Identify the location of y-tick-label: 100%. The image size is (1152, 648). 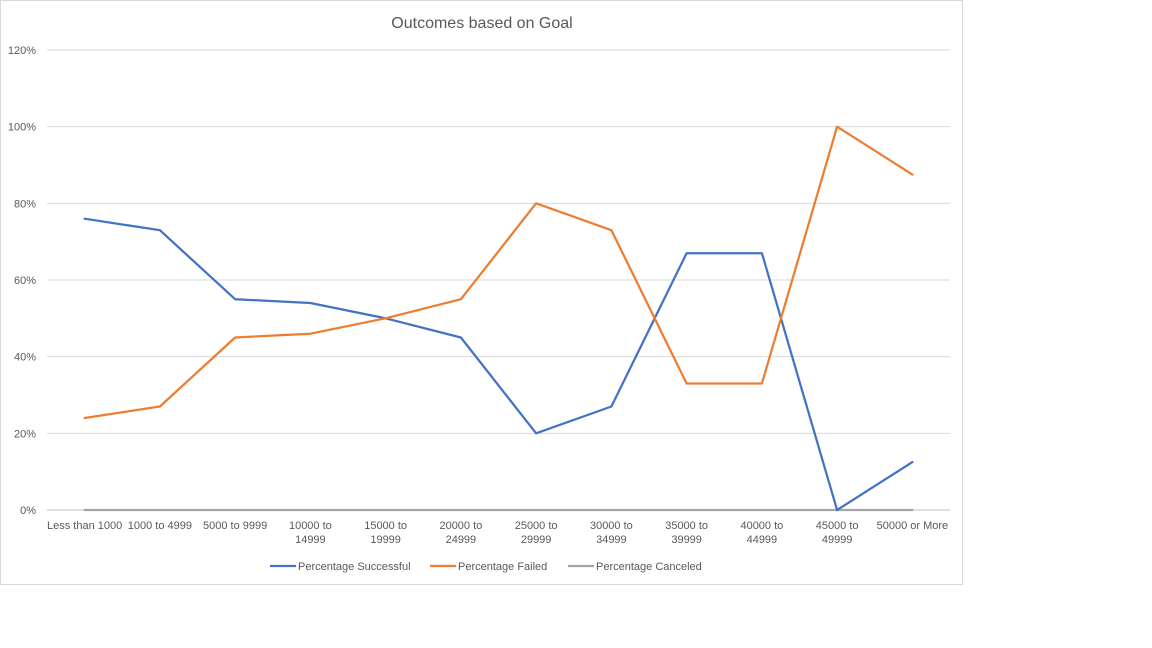
(22, 128).